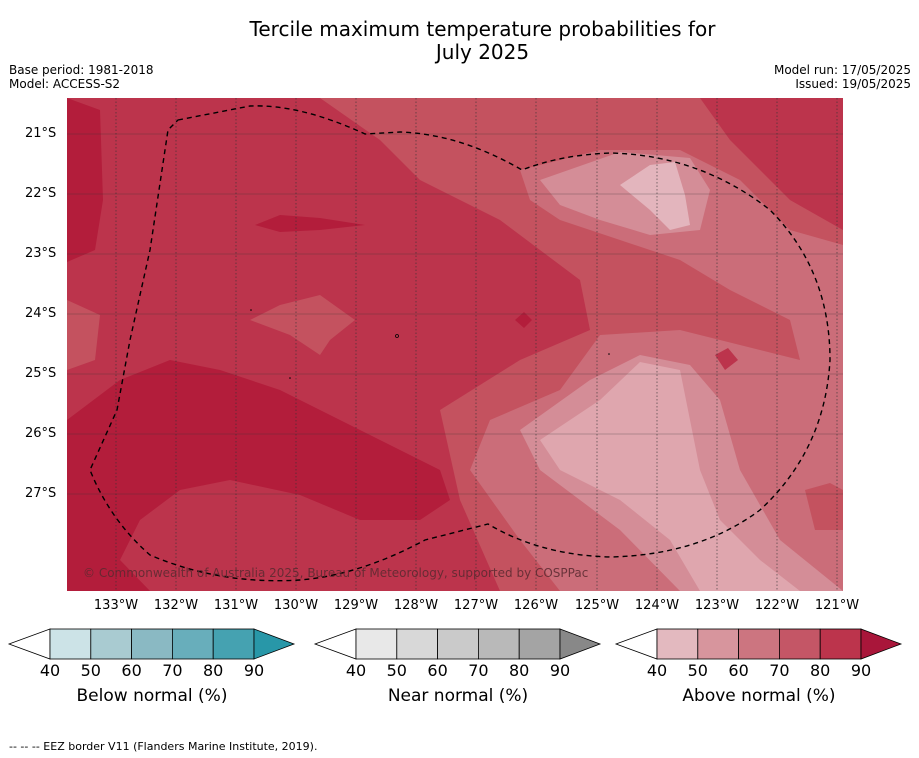 The width and height of the screenshot is (919, 758). I want to click on model-name: Model: ACCESS-S2, so click(65, 84).